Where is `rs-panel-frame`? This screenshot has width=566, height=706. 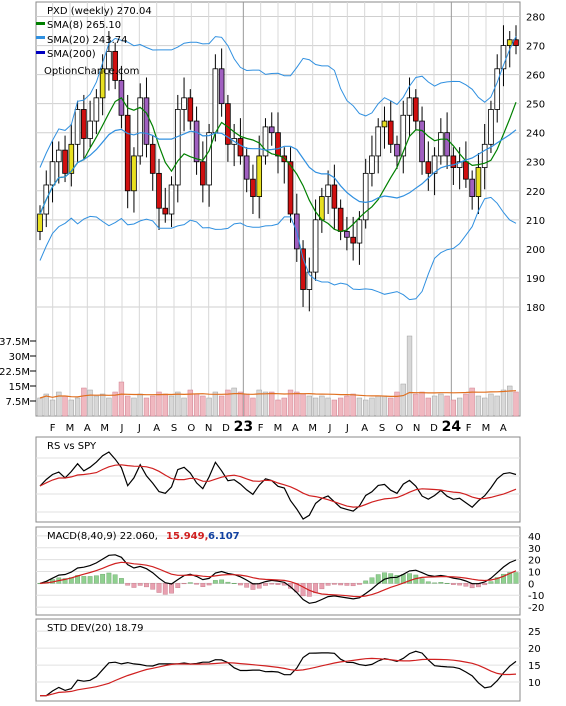 rs-panel-frame is located at coordinates (278, 479).